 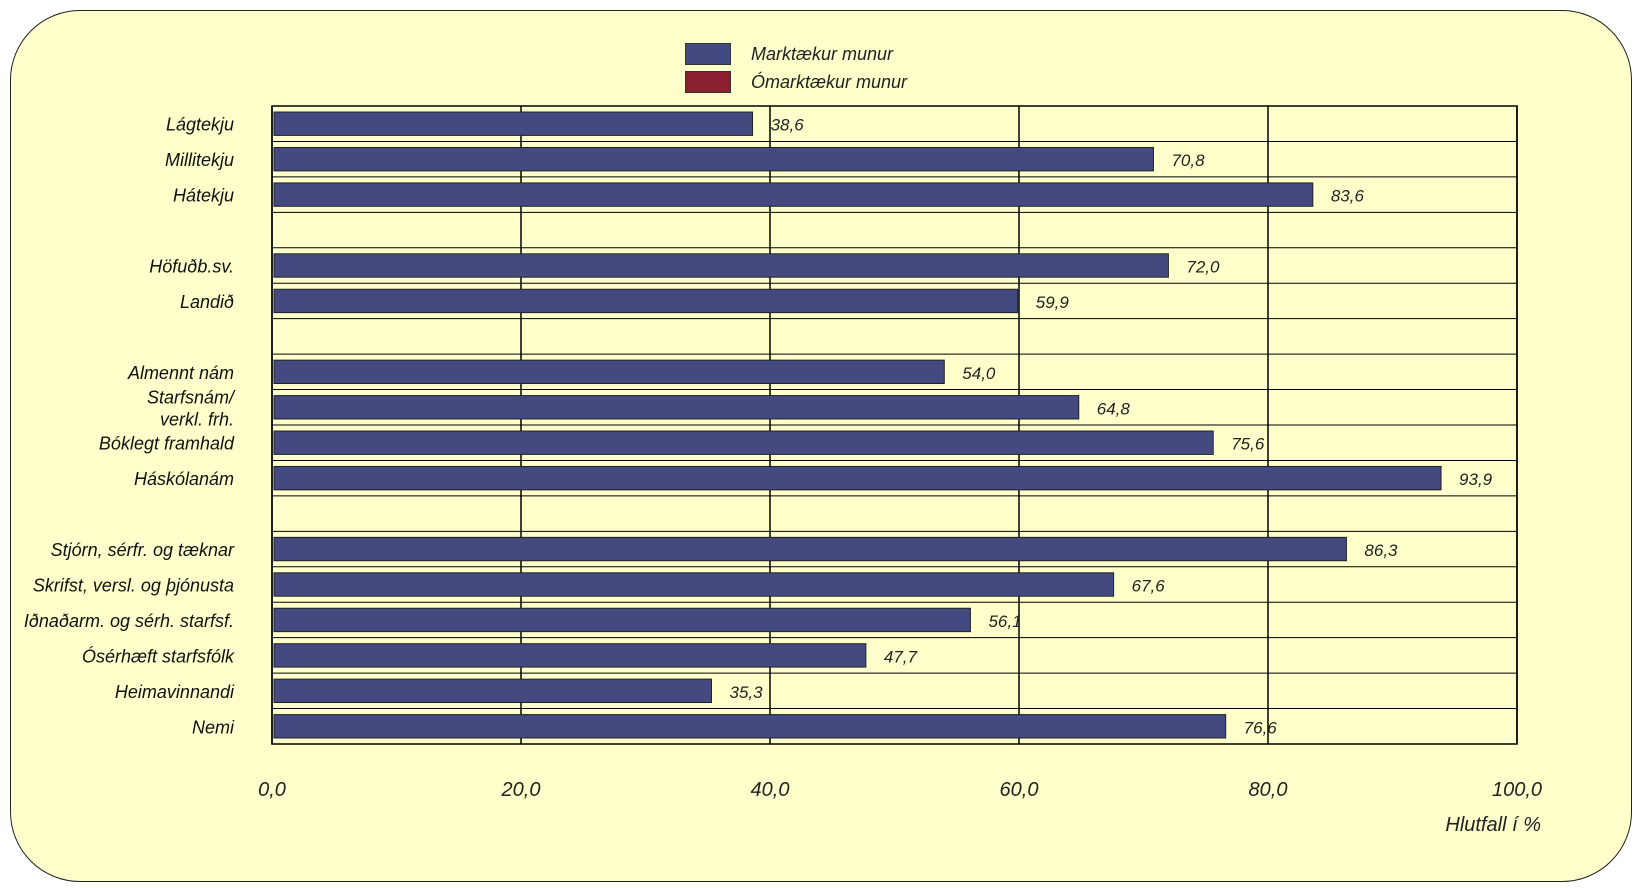 I want to click on x-tick-label: 40,0, so click(x=770, y=790).